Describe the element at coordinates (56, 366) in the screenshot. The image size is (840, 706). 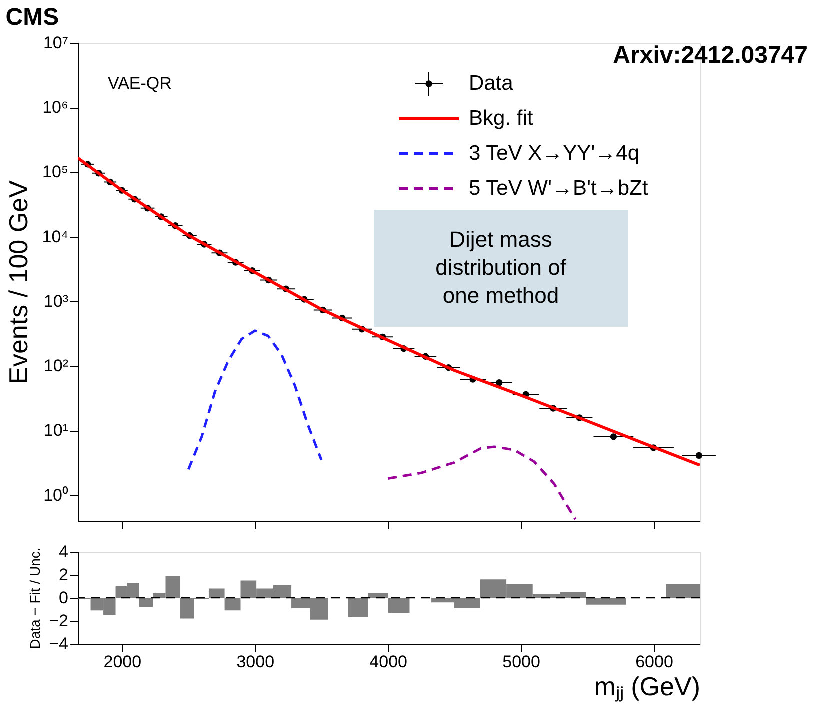
I see `y-tick-label: 10²` at that location.